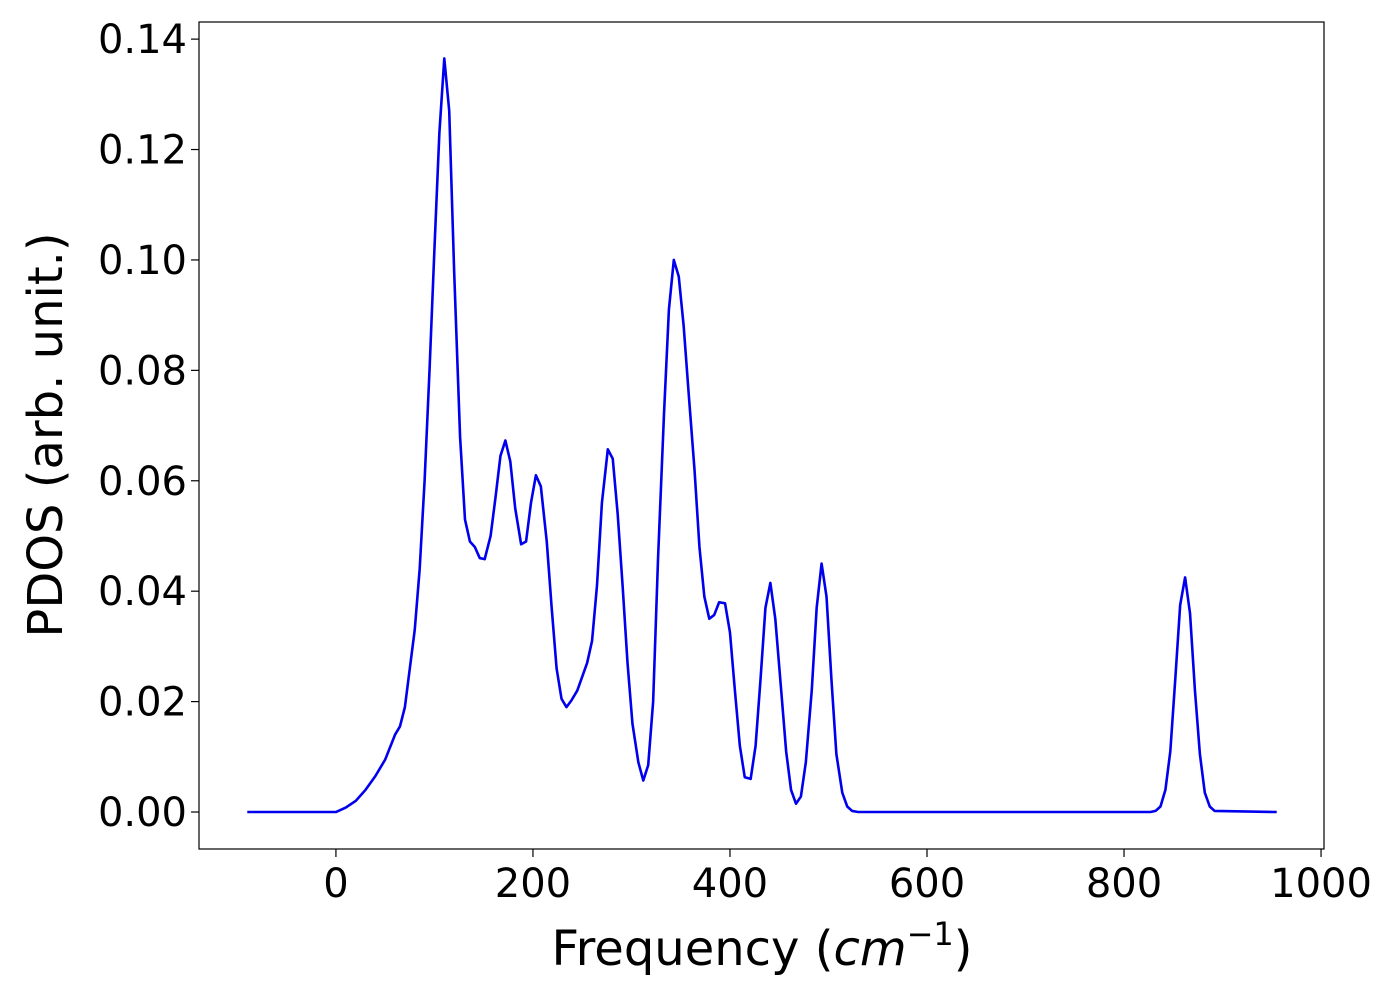 The image size is (1400, 1004). I want to click on x-tick-label: 200, so click(533, 884).